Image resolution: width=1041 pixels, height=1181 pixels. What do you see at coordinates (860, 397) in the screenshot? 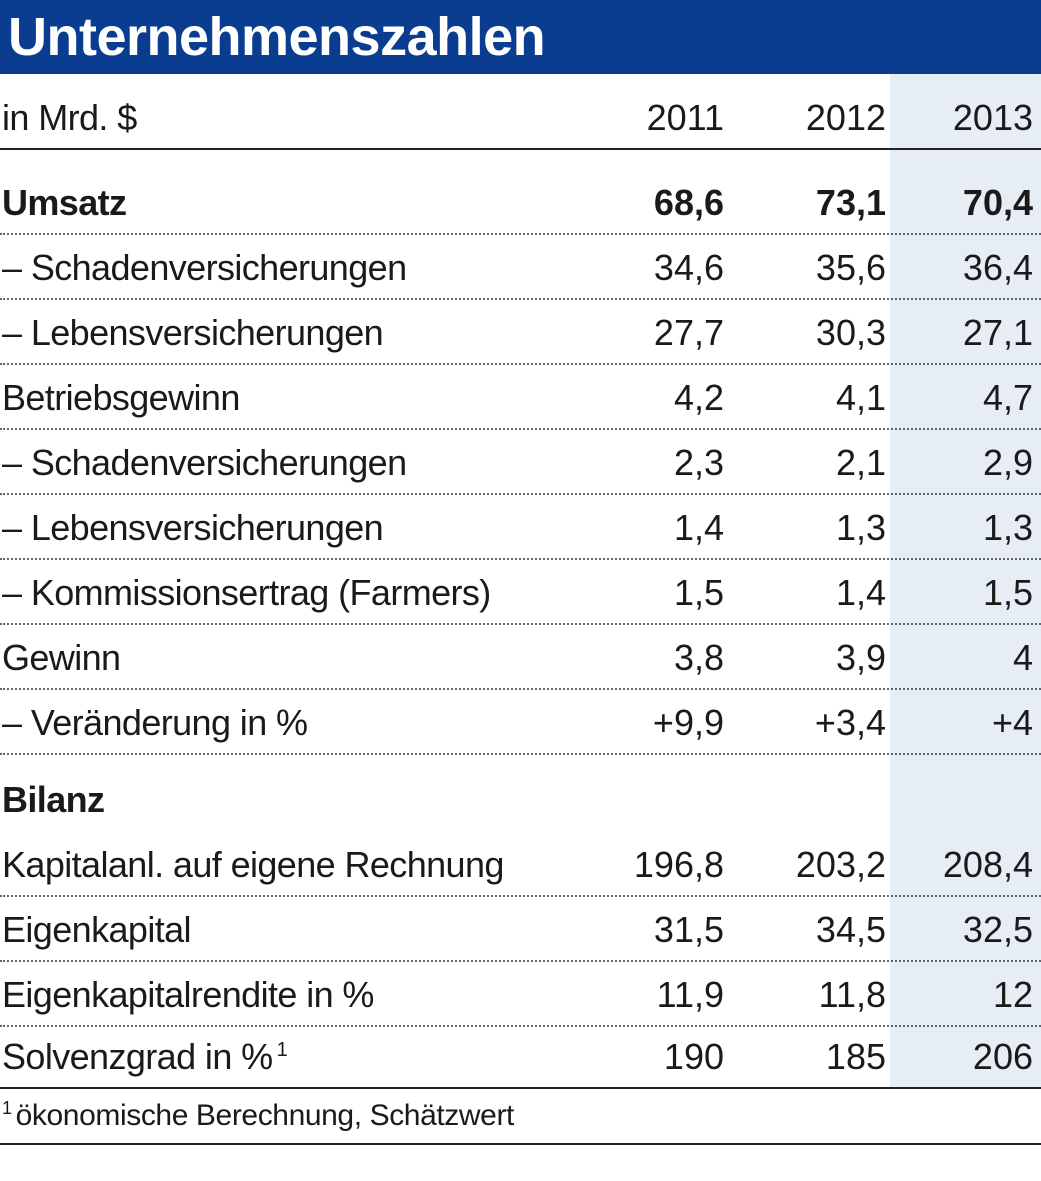
I see `row-value: 4,1` at bounding box center [860, 397].